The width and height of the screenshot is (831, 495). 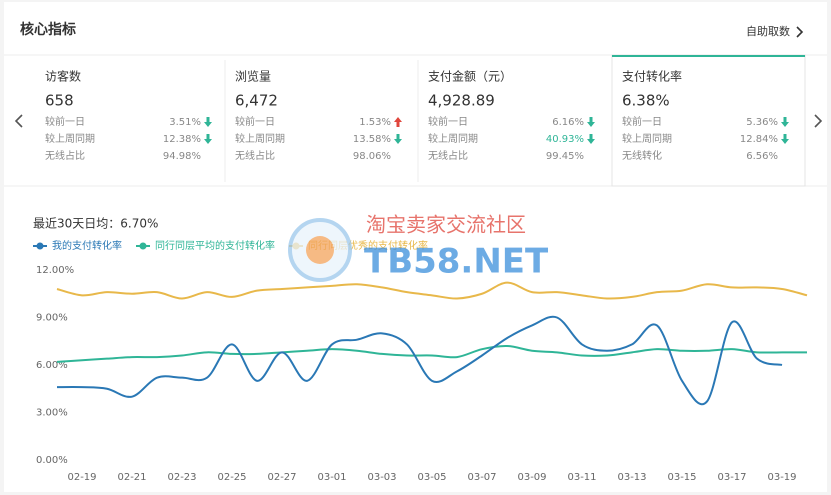 What do you see at coordinates (731, 477) in the screenshot?
I see `x-tick-label: 03-17` at bounding box center [731, 477].